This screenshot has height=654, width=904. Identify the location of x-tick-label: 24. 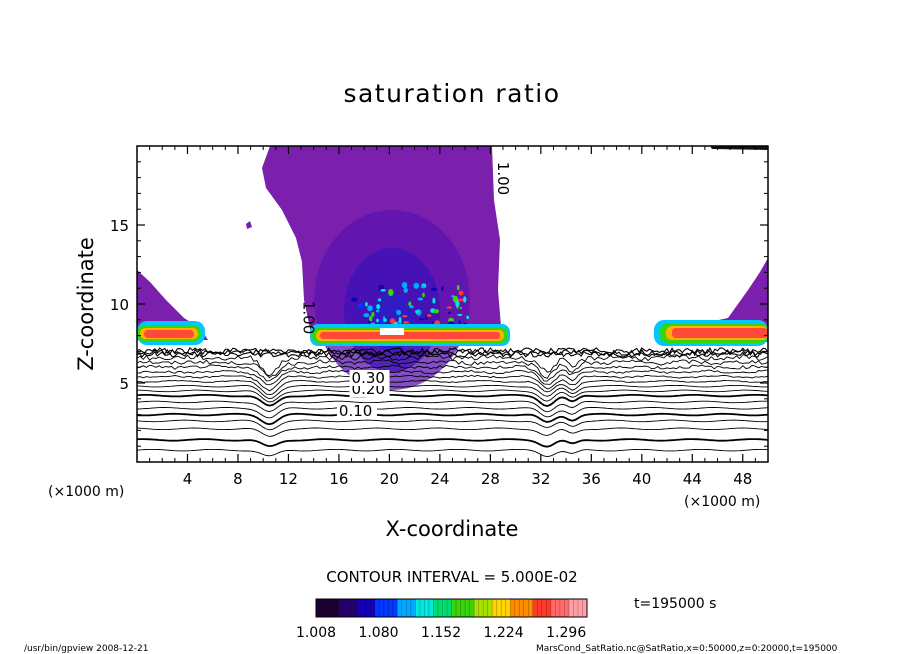
(439, 479).